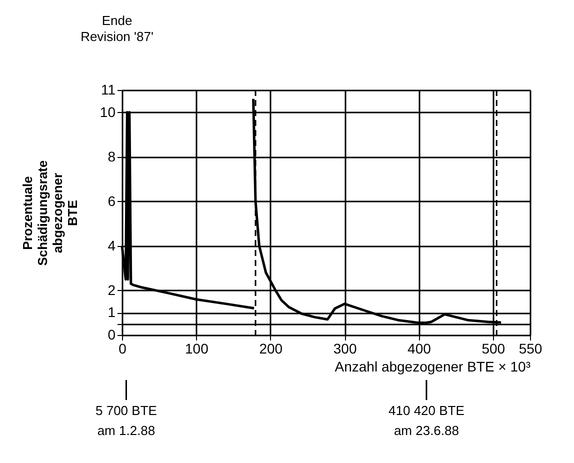 This screenshot has width=574, height=463. What do you see at coordinates (117, 28) in the screenshot?
I see `text: Ende Revision '87'` at bounding box center [117, 28].